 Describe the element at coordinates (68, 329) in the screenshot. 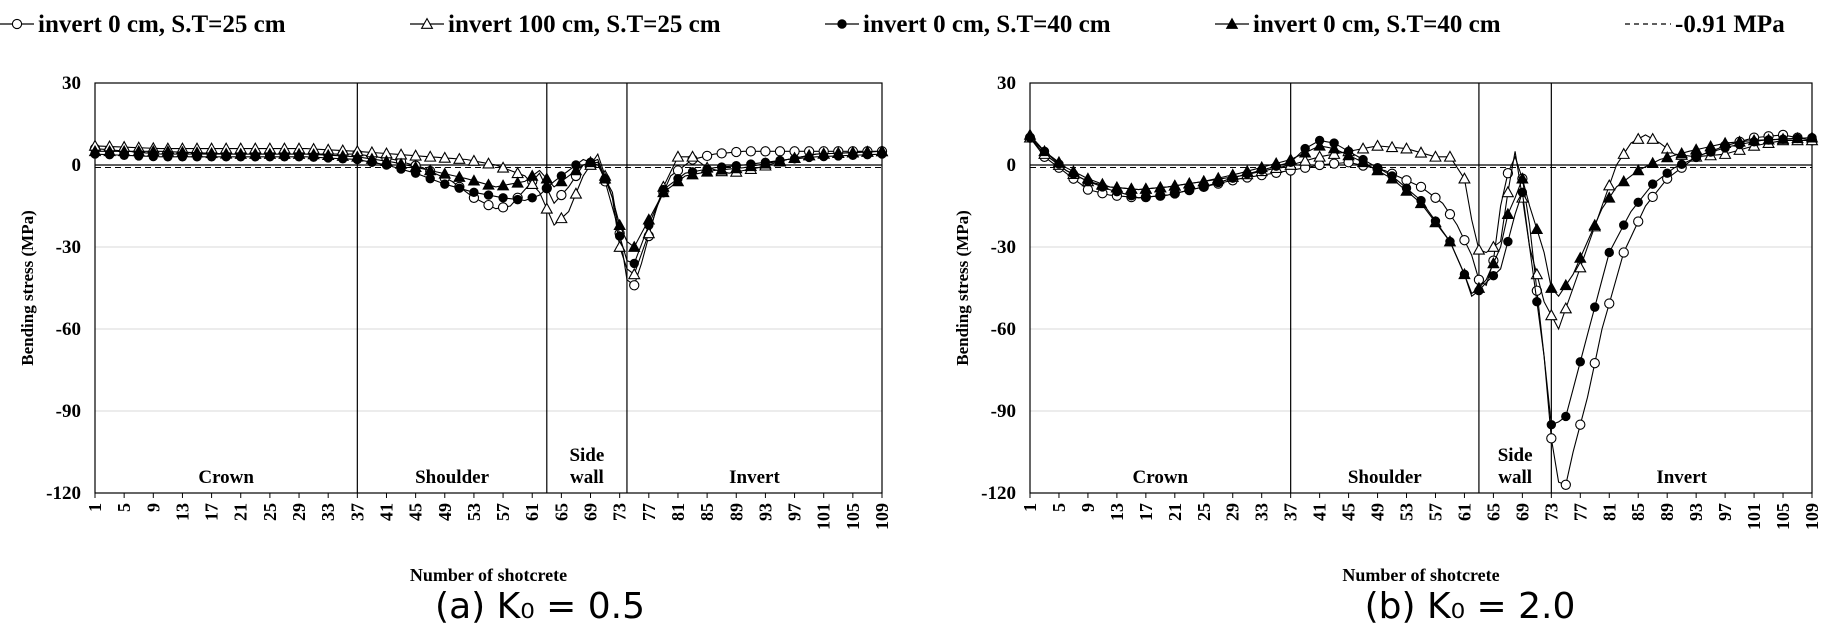

I see `y-tick-label: -60` at that location.